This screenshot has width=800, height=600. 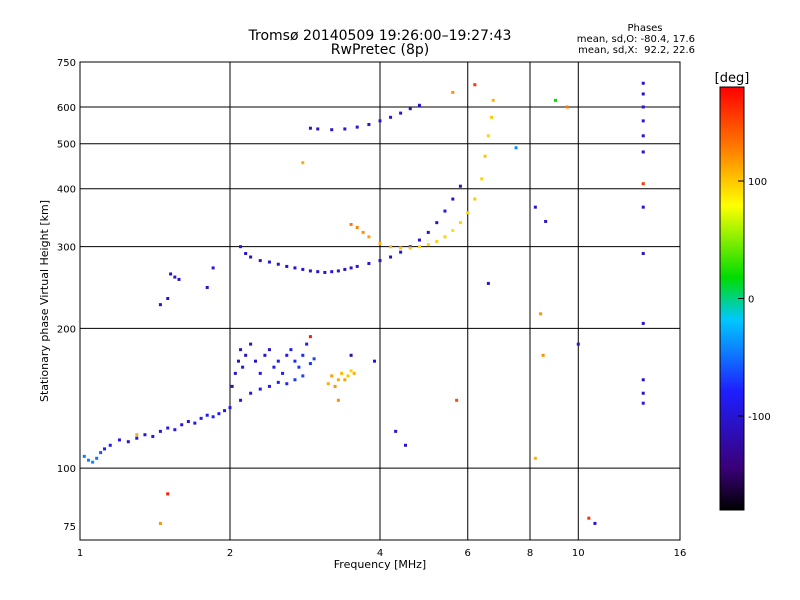 I want to click on y-tick-label: 400, so click(x=66, y=190).